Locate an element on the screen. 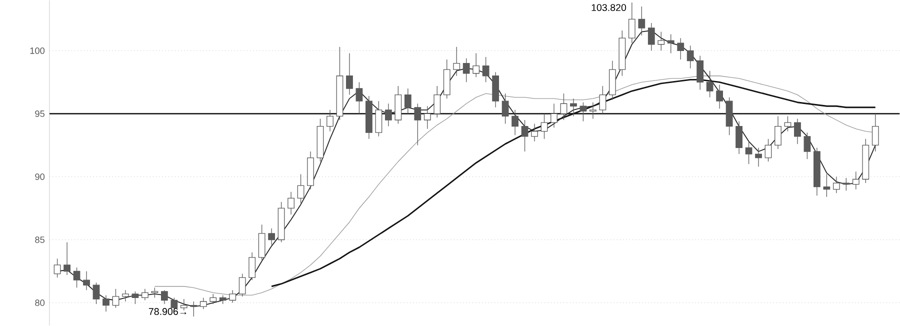  y-tick-label: 100 is located at coordinates (37, 51).